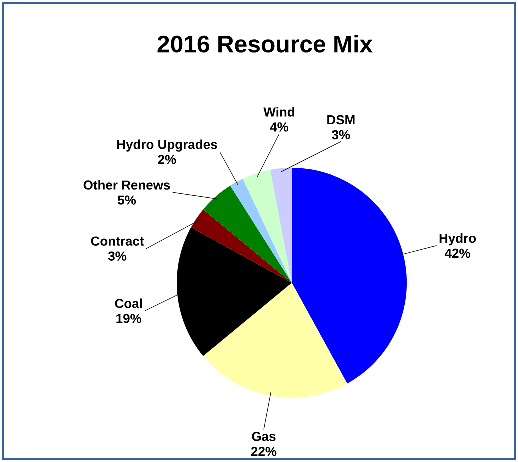 This screenshot has width=518, height=462. What do you see at coordinates (127, 200) in the screenshot?
I see `data-label: 5%` at bounding box center [127, 200].